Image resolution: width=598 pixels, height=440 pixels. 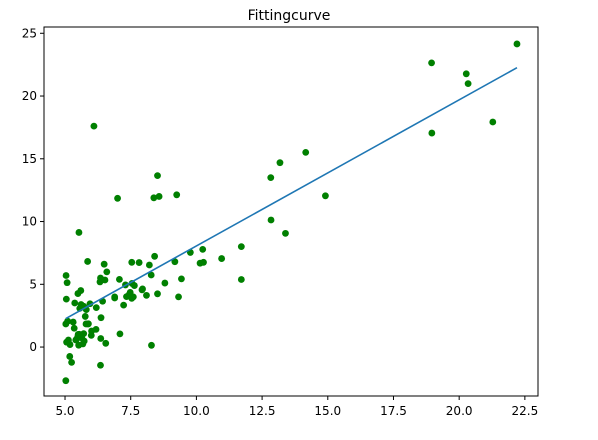 I want to click on x-tick-label-5: 17.5, so click(x=393, y=411).